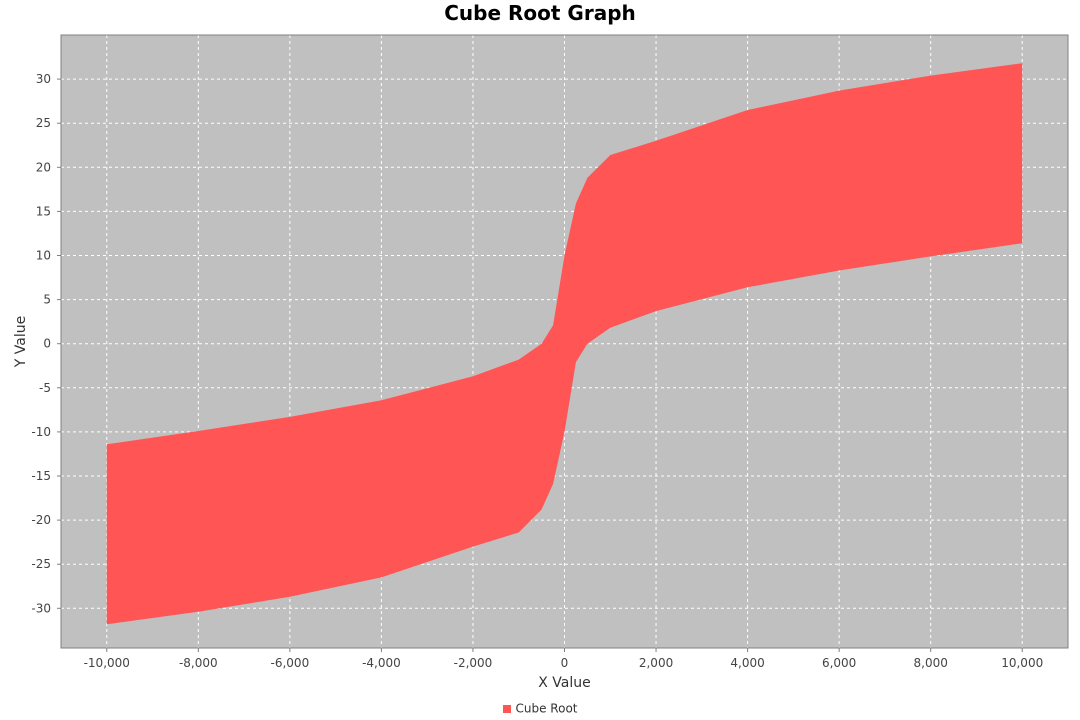  I want to click on y-tick-label: 5, so click(47, 300).